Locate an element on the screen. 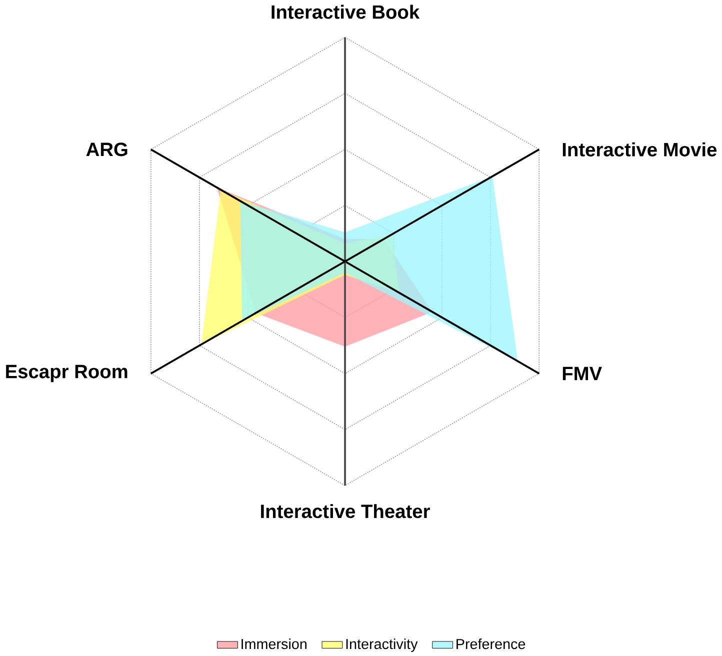 The width and height of the screenshot is (722, 656). legend-label: Interactivity is located at coordinates (382, 645).